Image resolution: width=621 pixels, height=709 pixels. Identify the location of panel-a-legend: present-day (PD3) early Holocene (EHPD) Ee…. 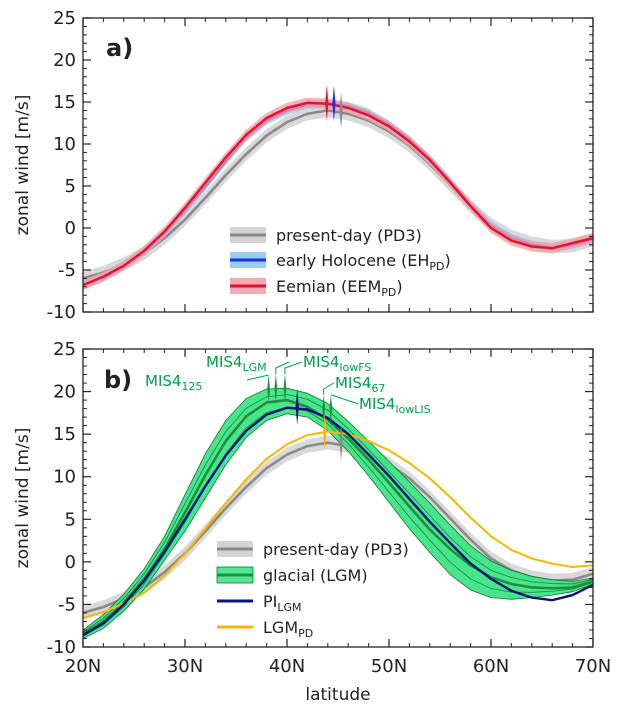
(340, 262).